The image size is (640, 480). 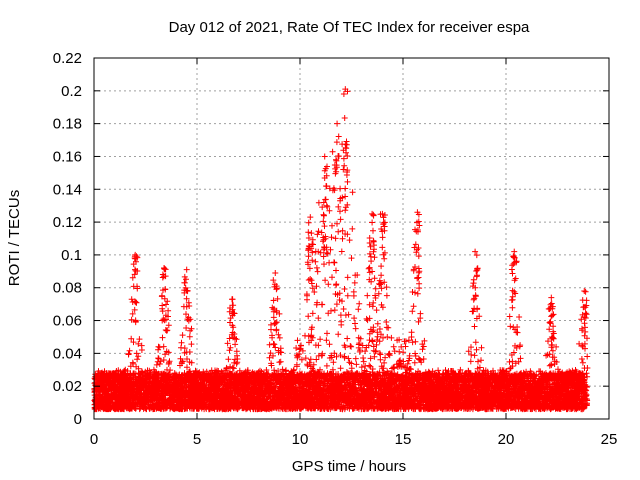 I want to click on y-tick-label: 0.2, so click(x=71, y=91).